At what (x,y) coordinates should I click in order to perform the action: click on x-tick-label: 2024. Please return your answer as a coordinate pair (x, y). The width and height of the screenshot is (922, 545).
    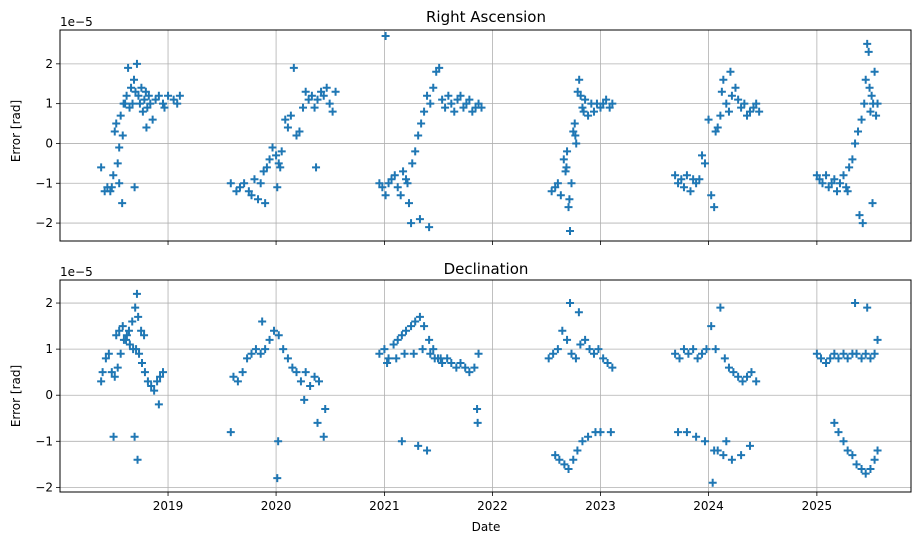
    Looking at the image, I should click on (708, 506).